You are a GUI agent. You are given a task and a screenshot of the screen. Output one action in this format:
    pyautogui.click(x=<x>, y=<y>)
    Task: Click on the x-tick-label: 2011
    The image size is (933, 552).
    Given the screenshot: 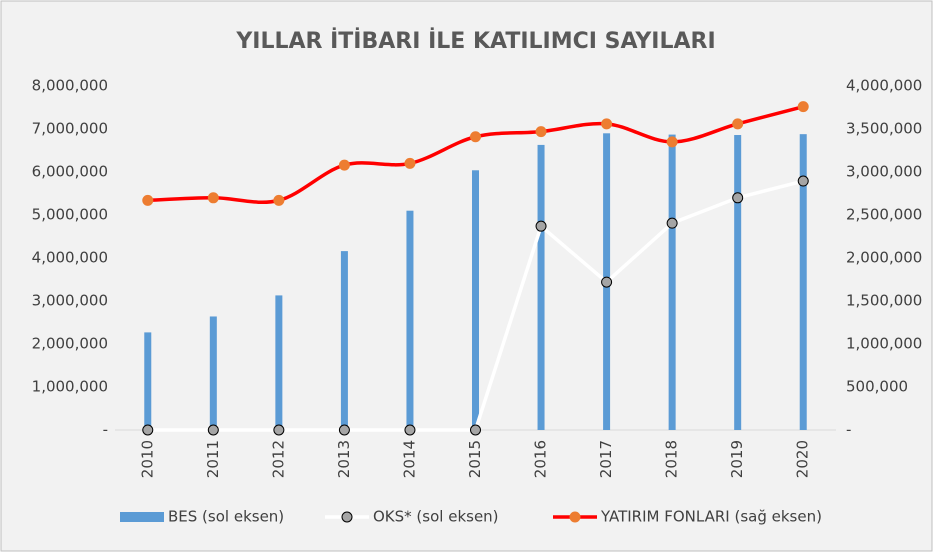 What is the action you would take?
    pyautogui.click(x=213, y=459)
    